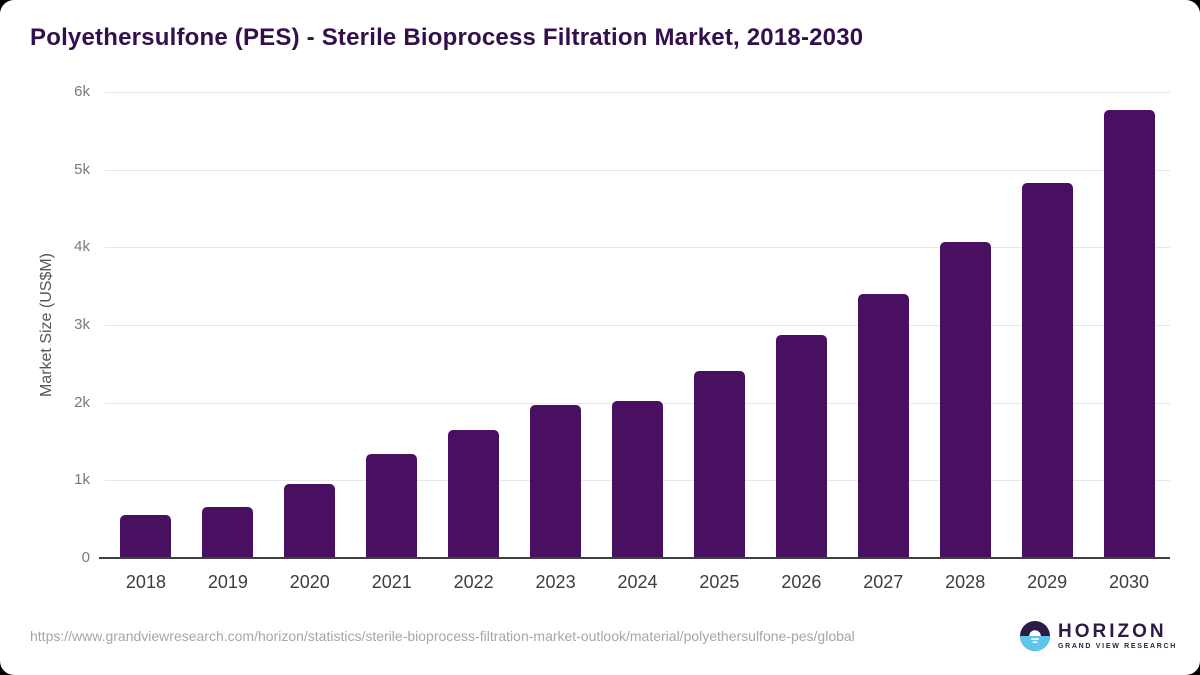  Describe the element at coordinates (227, 582) in the screenshot. I see `x-tick-2019: 2019` at that location.